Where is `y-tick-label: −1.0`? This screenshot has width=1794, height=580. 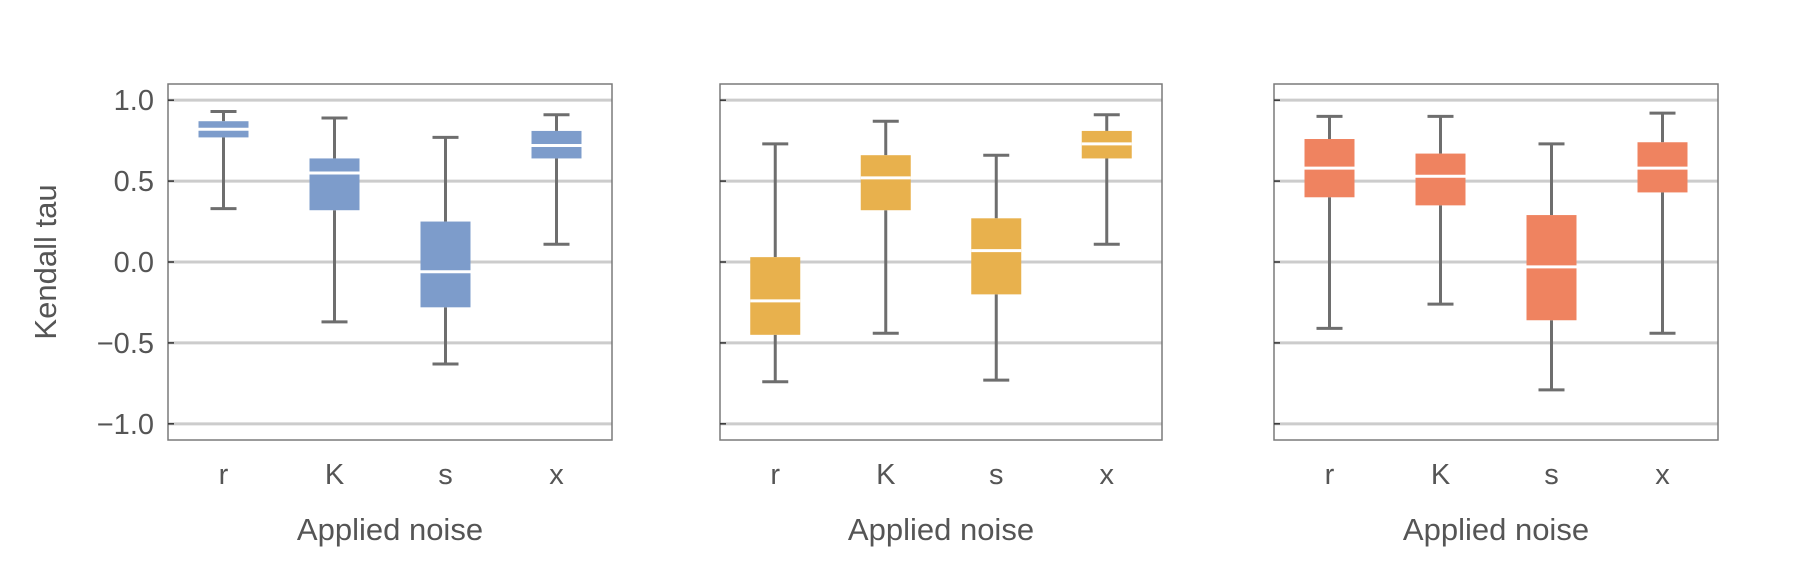 y-tick-label: −1.0 is located at coordinates (125, 425).